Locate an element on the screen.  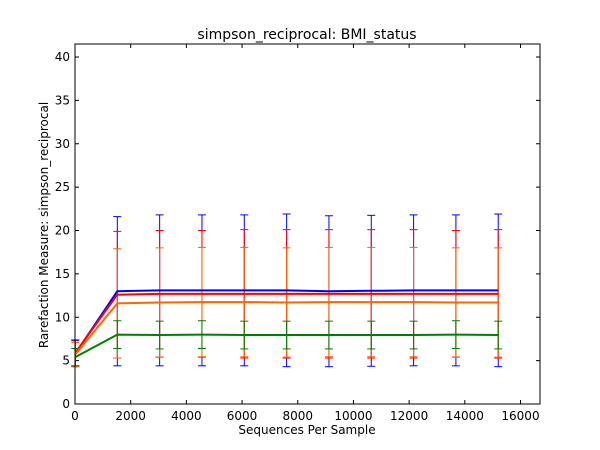
x-tick-label: 0 is located at coordinates (75, 416).